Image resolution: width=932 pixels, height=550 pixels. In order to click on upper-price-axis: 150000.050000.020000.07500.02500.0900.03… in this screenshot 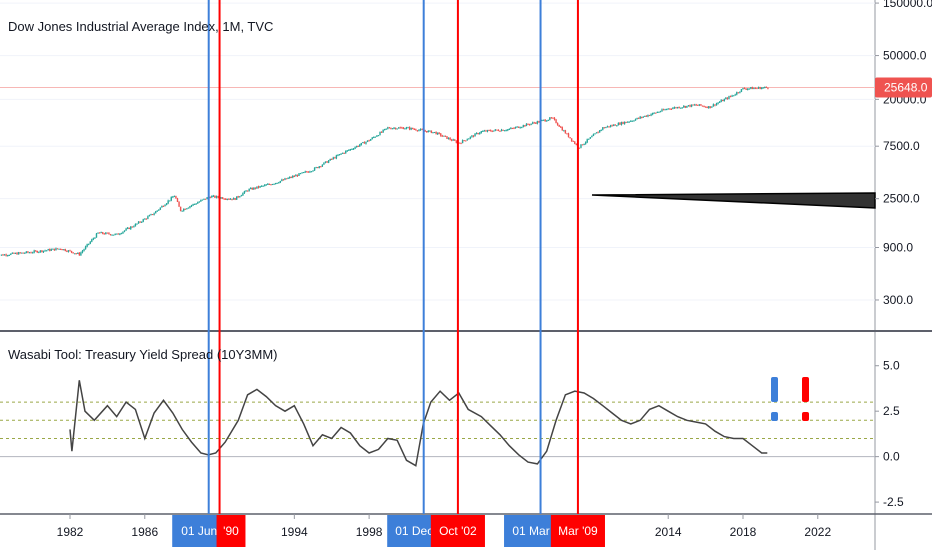, I will do `click(903, 153)`.